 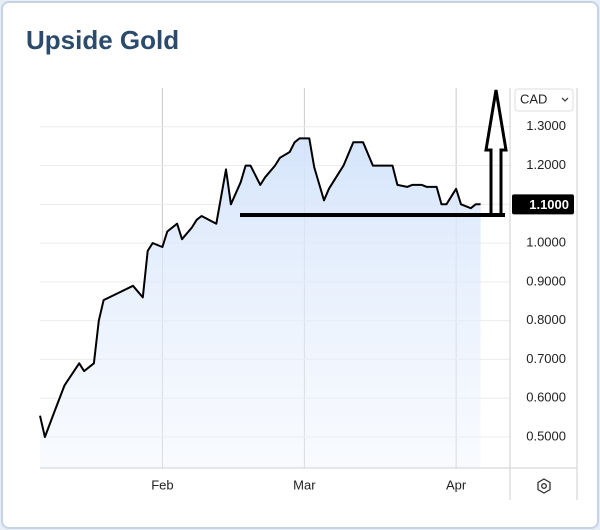 I want to click on annotation-arrow, so click(x=374, y=153).